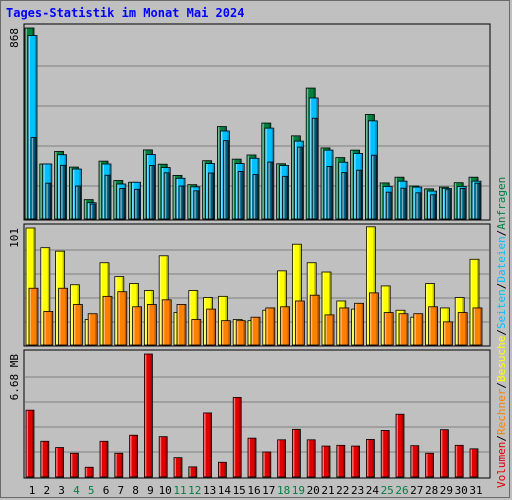  What do you see at coordinates (194, 490) in the screenshot?
I see `day-label-12: 12` at bounding box center [194, 490].